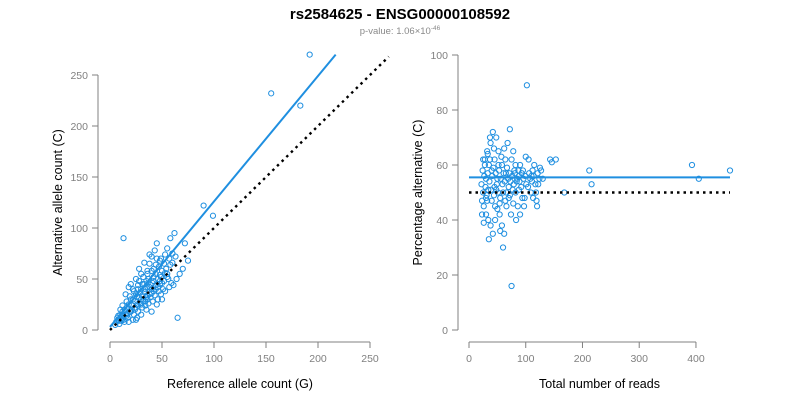 This screenshot has width=800, height=400. I want to click on p-value-mantissa: p-value: 1.06×10, so click(395, 31).